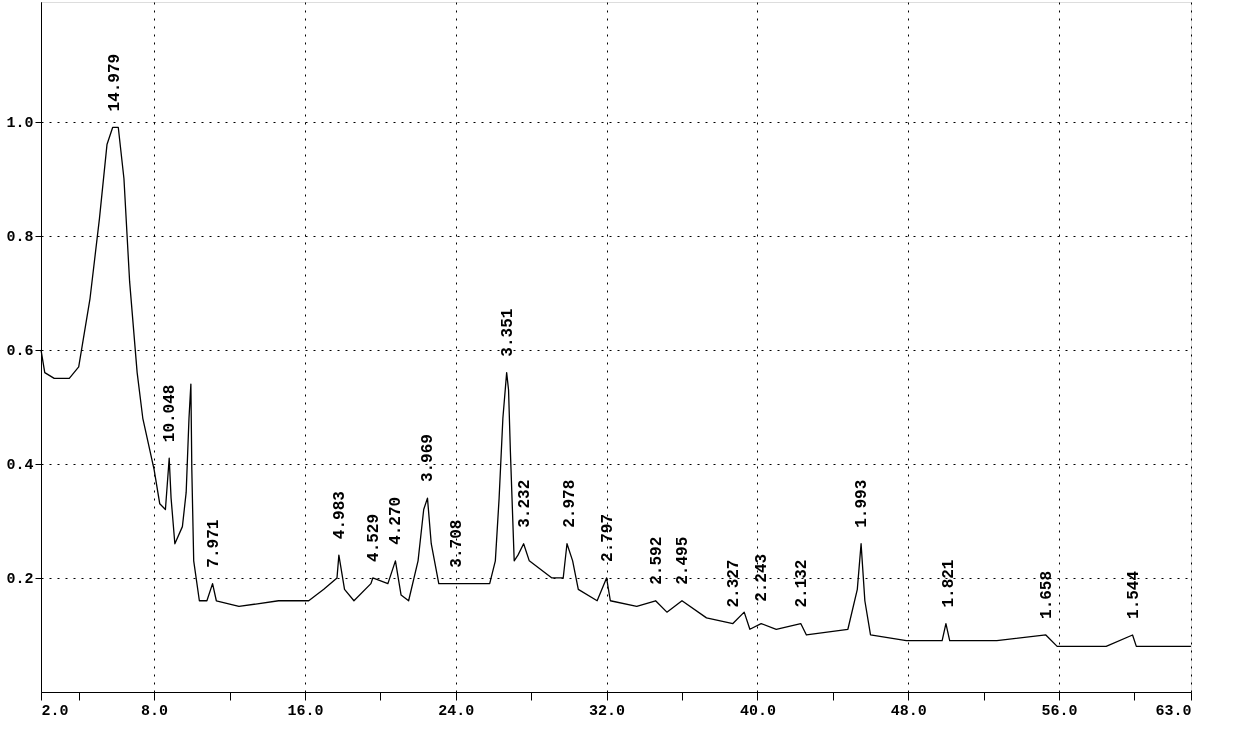 The image size is (1247, 738). Describe the element at coordinates (682, 560) in the screenshot. I see `annotation: 2.495` at that location.